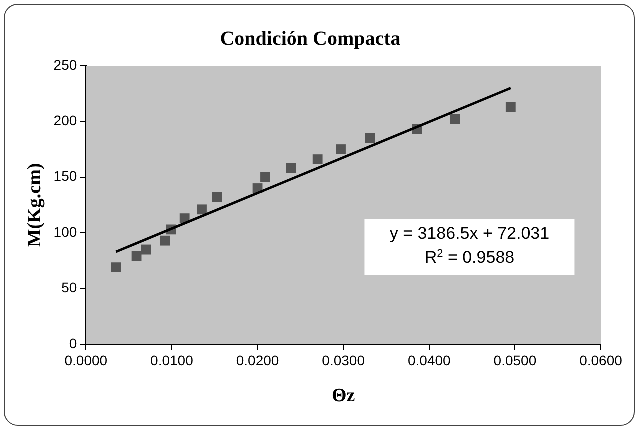 The height and width of the screenshot is (432, 641). What do you see at coordinates (344, 396) in the screenshot?
I see `x-axis-title: Θz` at bounding box center [344, 396].